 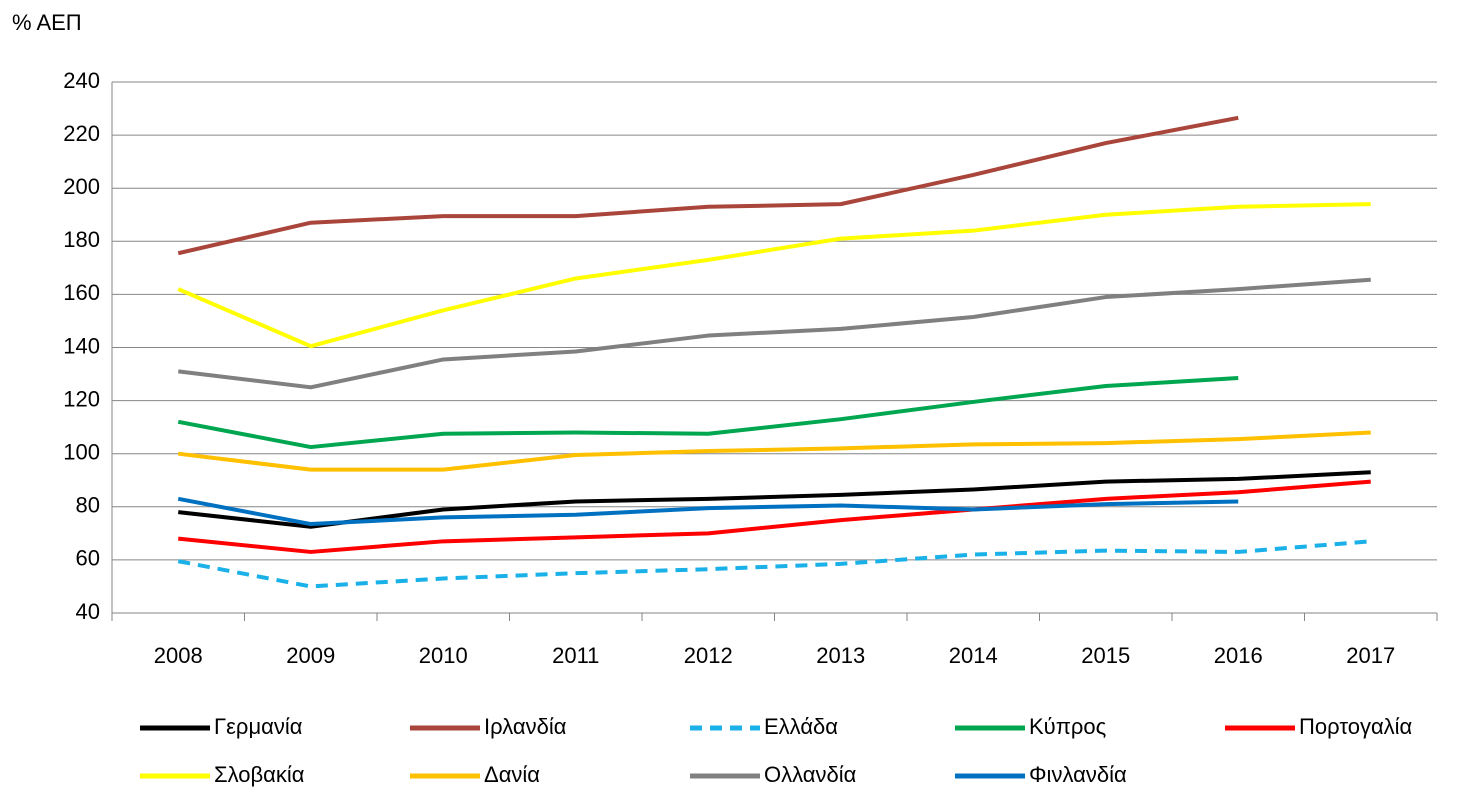 What do you see at coordinates (81, 133) in the screenshot?
I see `y-tick-label: 220` at bounding box center [81, 133].